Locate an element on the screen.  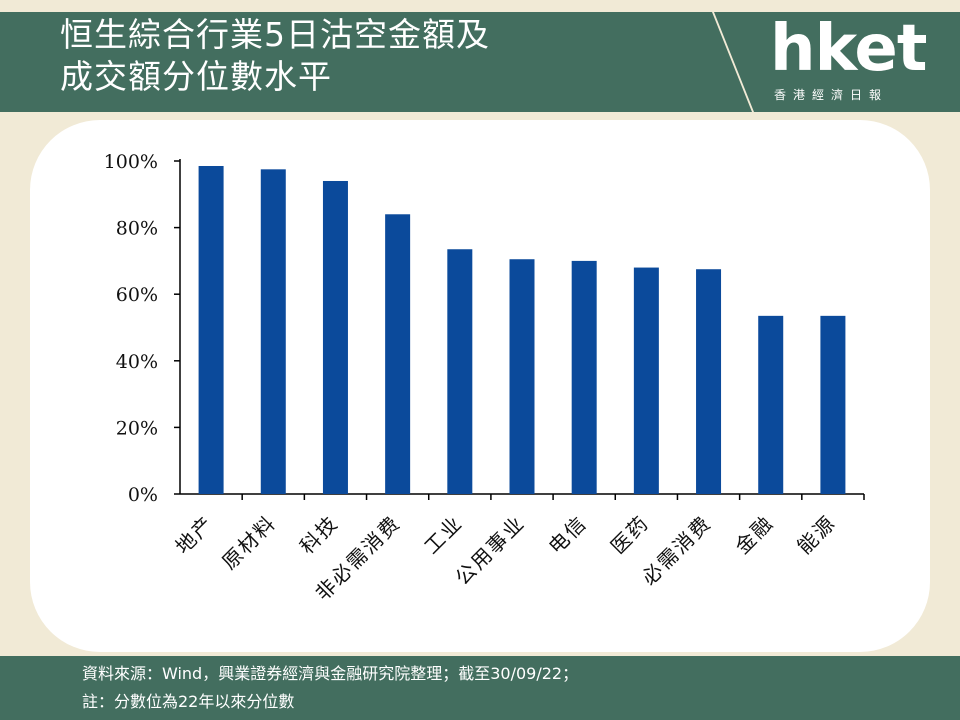
footnote: 註：分數位為22年以來分位數 is located at coordinates (188, 701).